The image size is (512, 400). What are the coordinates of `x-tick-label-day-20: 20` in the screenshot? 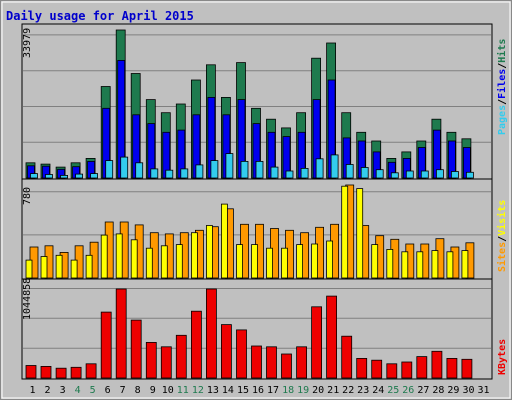 It's located at (318, 390).